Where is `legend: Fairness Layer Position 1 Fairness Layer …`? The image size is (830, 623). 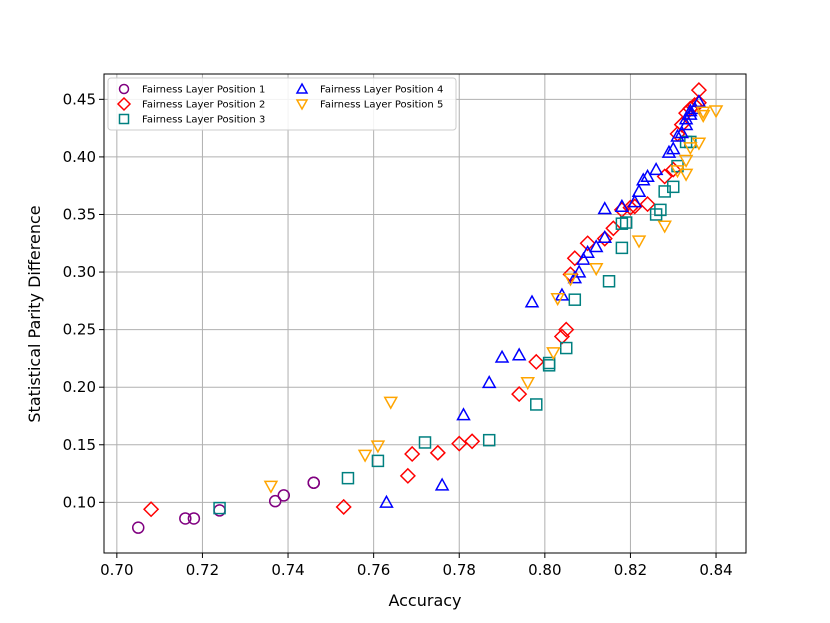
legend: Fairness Layer Position 1 Fairness Layer … is located at coordinates (282, 104).